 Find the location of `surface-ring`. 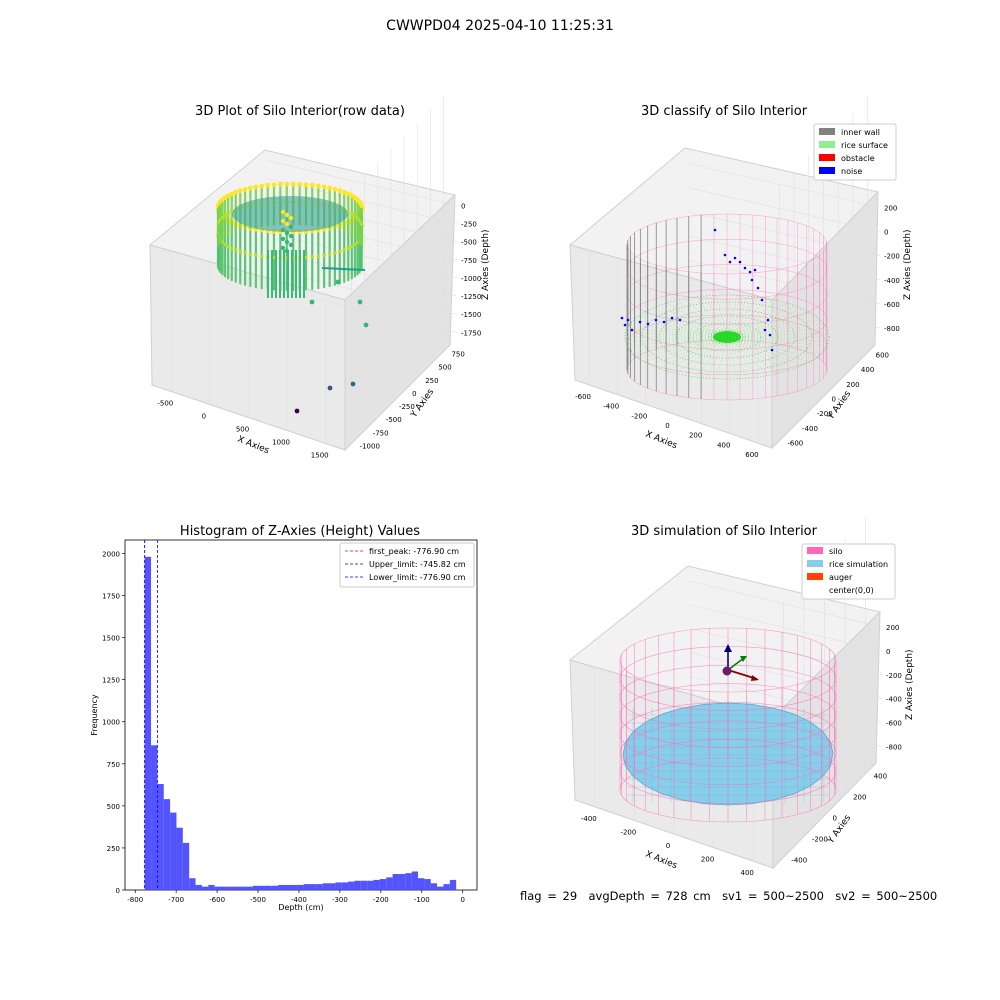

surface-ring is located at coordinates (727, 337).